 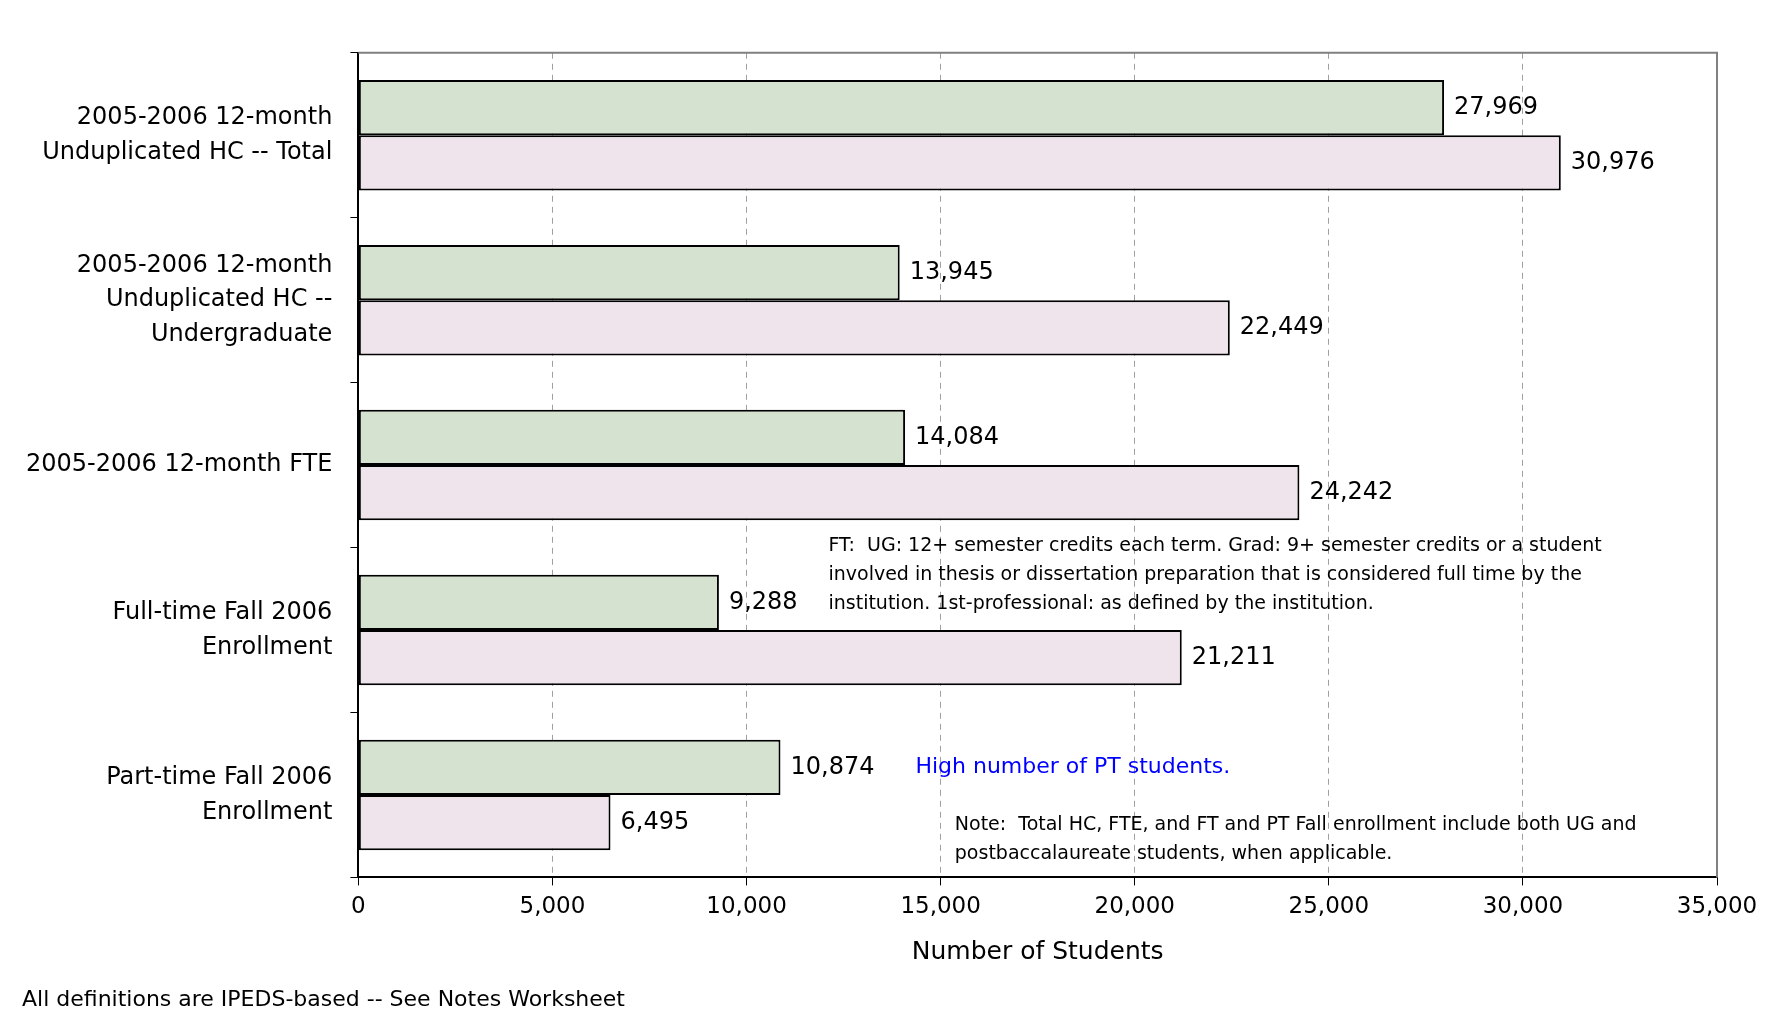 What do you see at coordinates (219, 793) in the screenshot?
I see `y-tick-label: Part-time Fall 2006 Enrollment` at bounding box center [219, 793].